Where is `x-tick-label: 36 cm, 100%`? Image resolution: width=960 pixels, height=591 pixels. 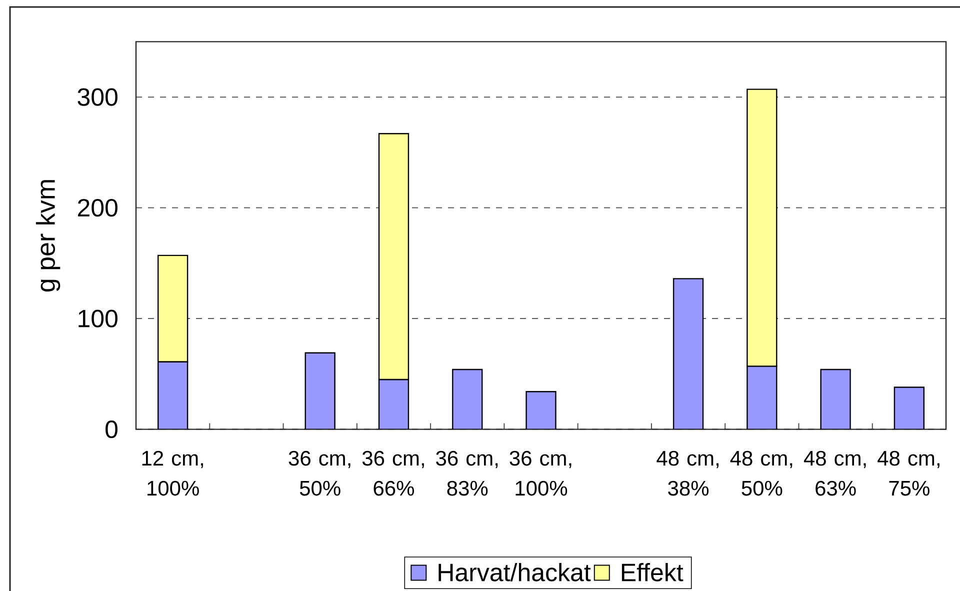
x-tick-label: 36 cm, 100% is located at coordinates (541, 473).